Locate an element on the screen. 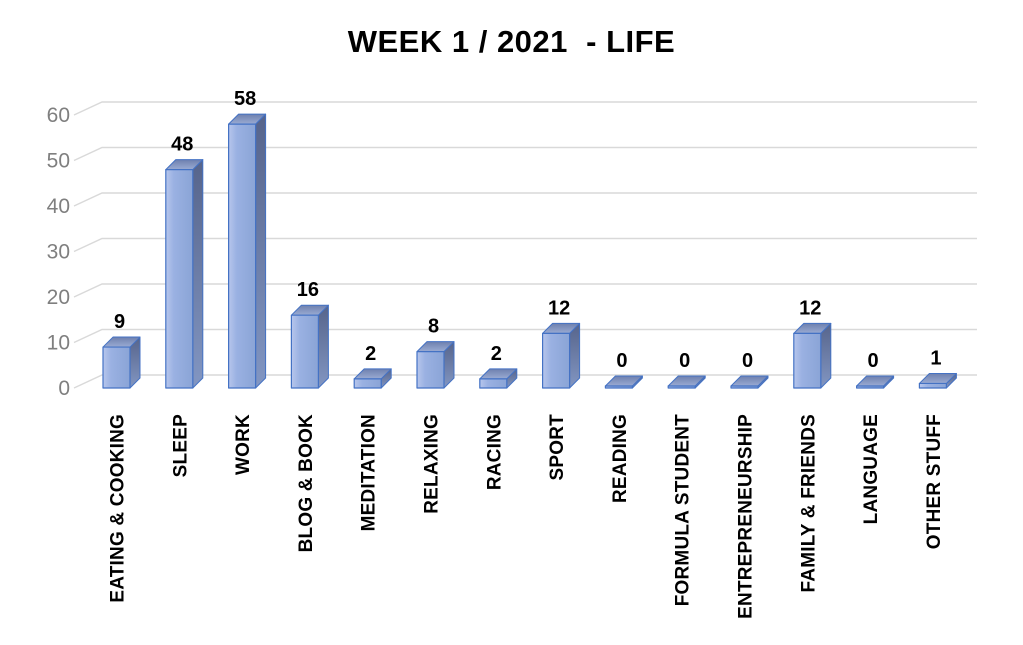  bar-value-label: 48 is located at coordinates (182, 145).